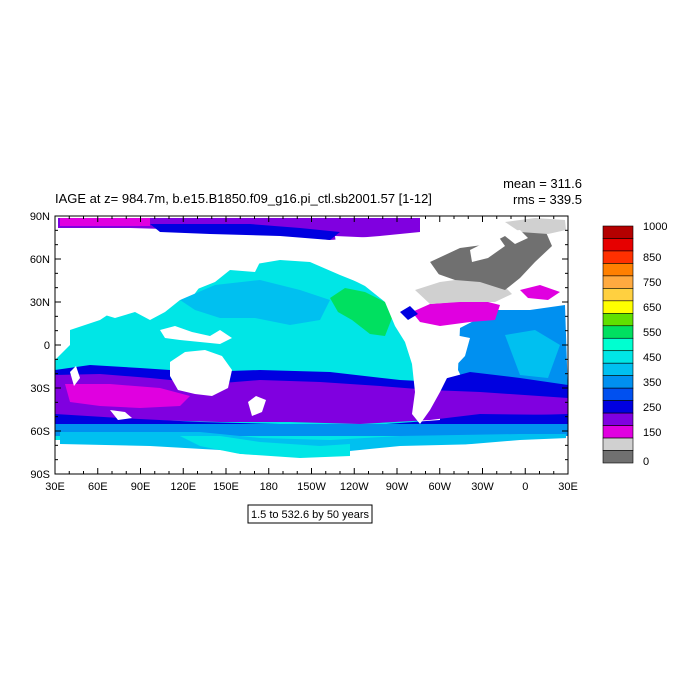 This screenshot has height=700, width=700. I want to click on land-antarctica, so click(311, 456).